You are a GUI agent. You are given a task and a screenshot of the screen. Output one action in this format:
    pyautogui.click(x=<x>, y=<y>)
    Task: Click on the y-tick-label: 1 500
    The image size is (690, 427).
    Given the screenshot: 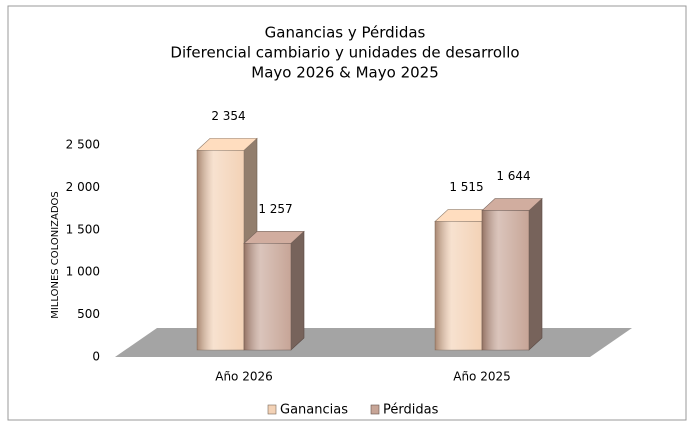 What is the action you would take?
    pyautogui.click(x=83, y=229)
    